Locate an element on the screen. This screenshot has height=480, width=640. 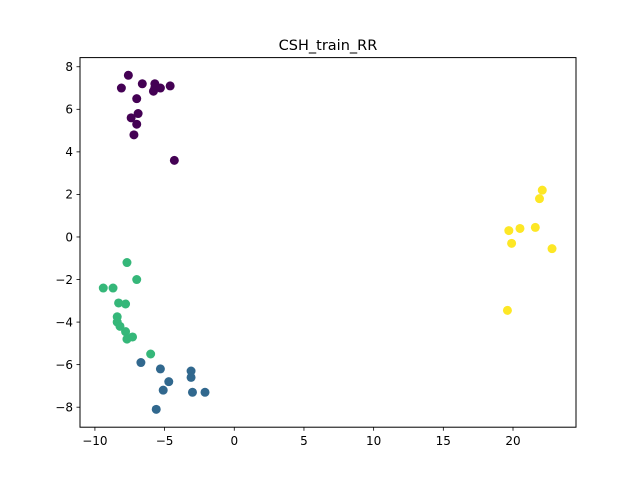
x-axis-ticks: −10 −5 0 5 10 15 20 is located at coordinates (301, 437).